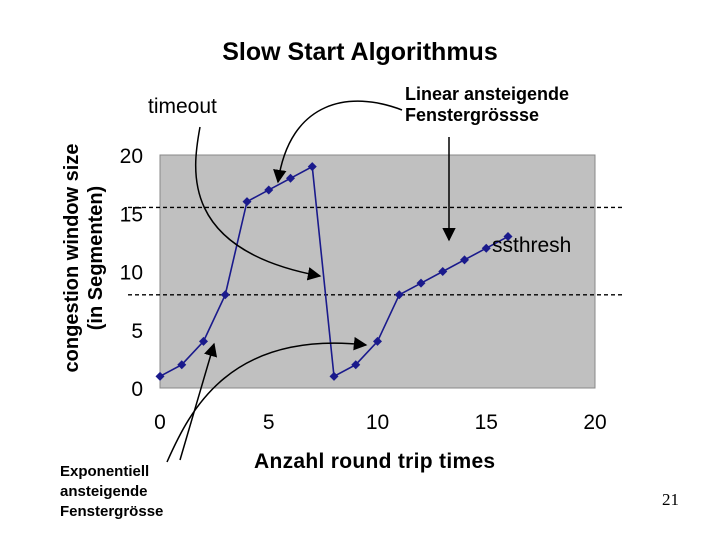 This screenshot has height=540, width=720. Describe the element at coordinates (131, 214) in the screenshot. I see `y-tick-label: 15` at that location.